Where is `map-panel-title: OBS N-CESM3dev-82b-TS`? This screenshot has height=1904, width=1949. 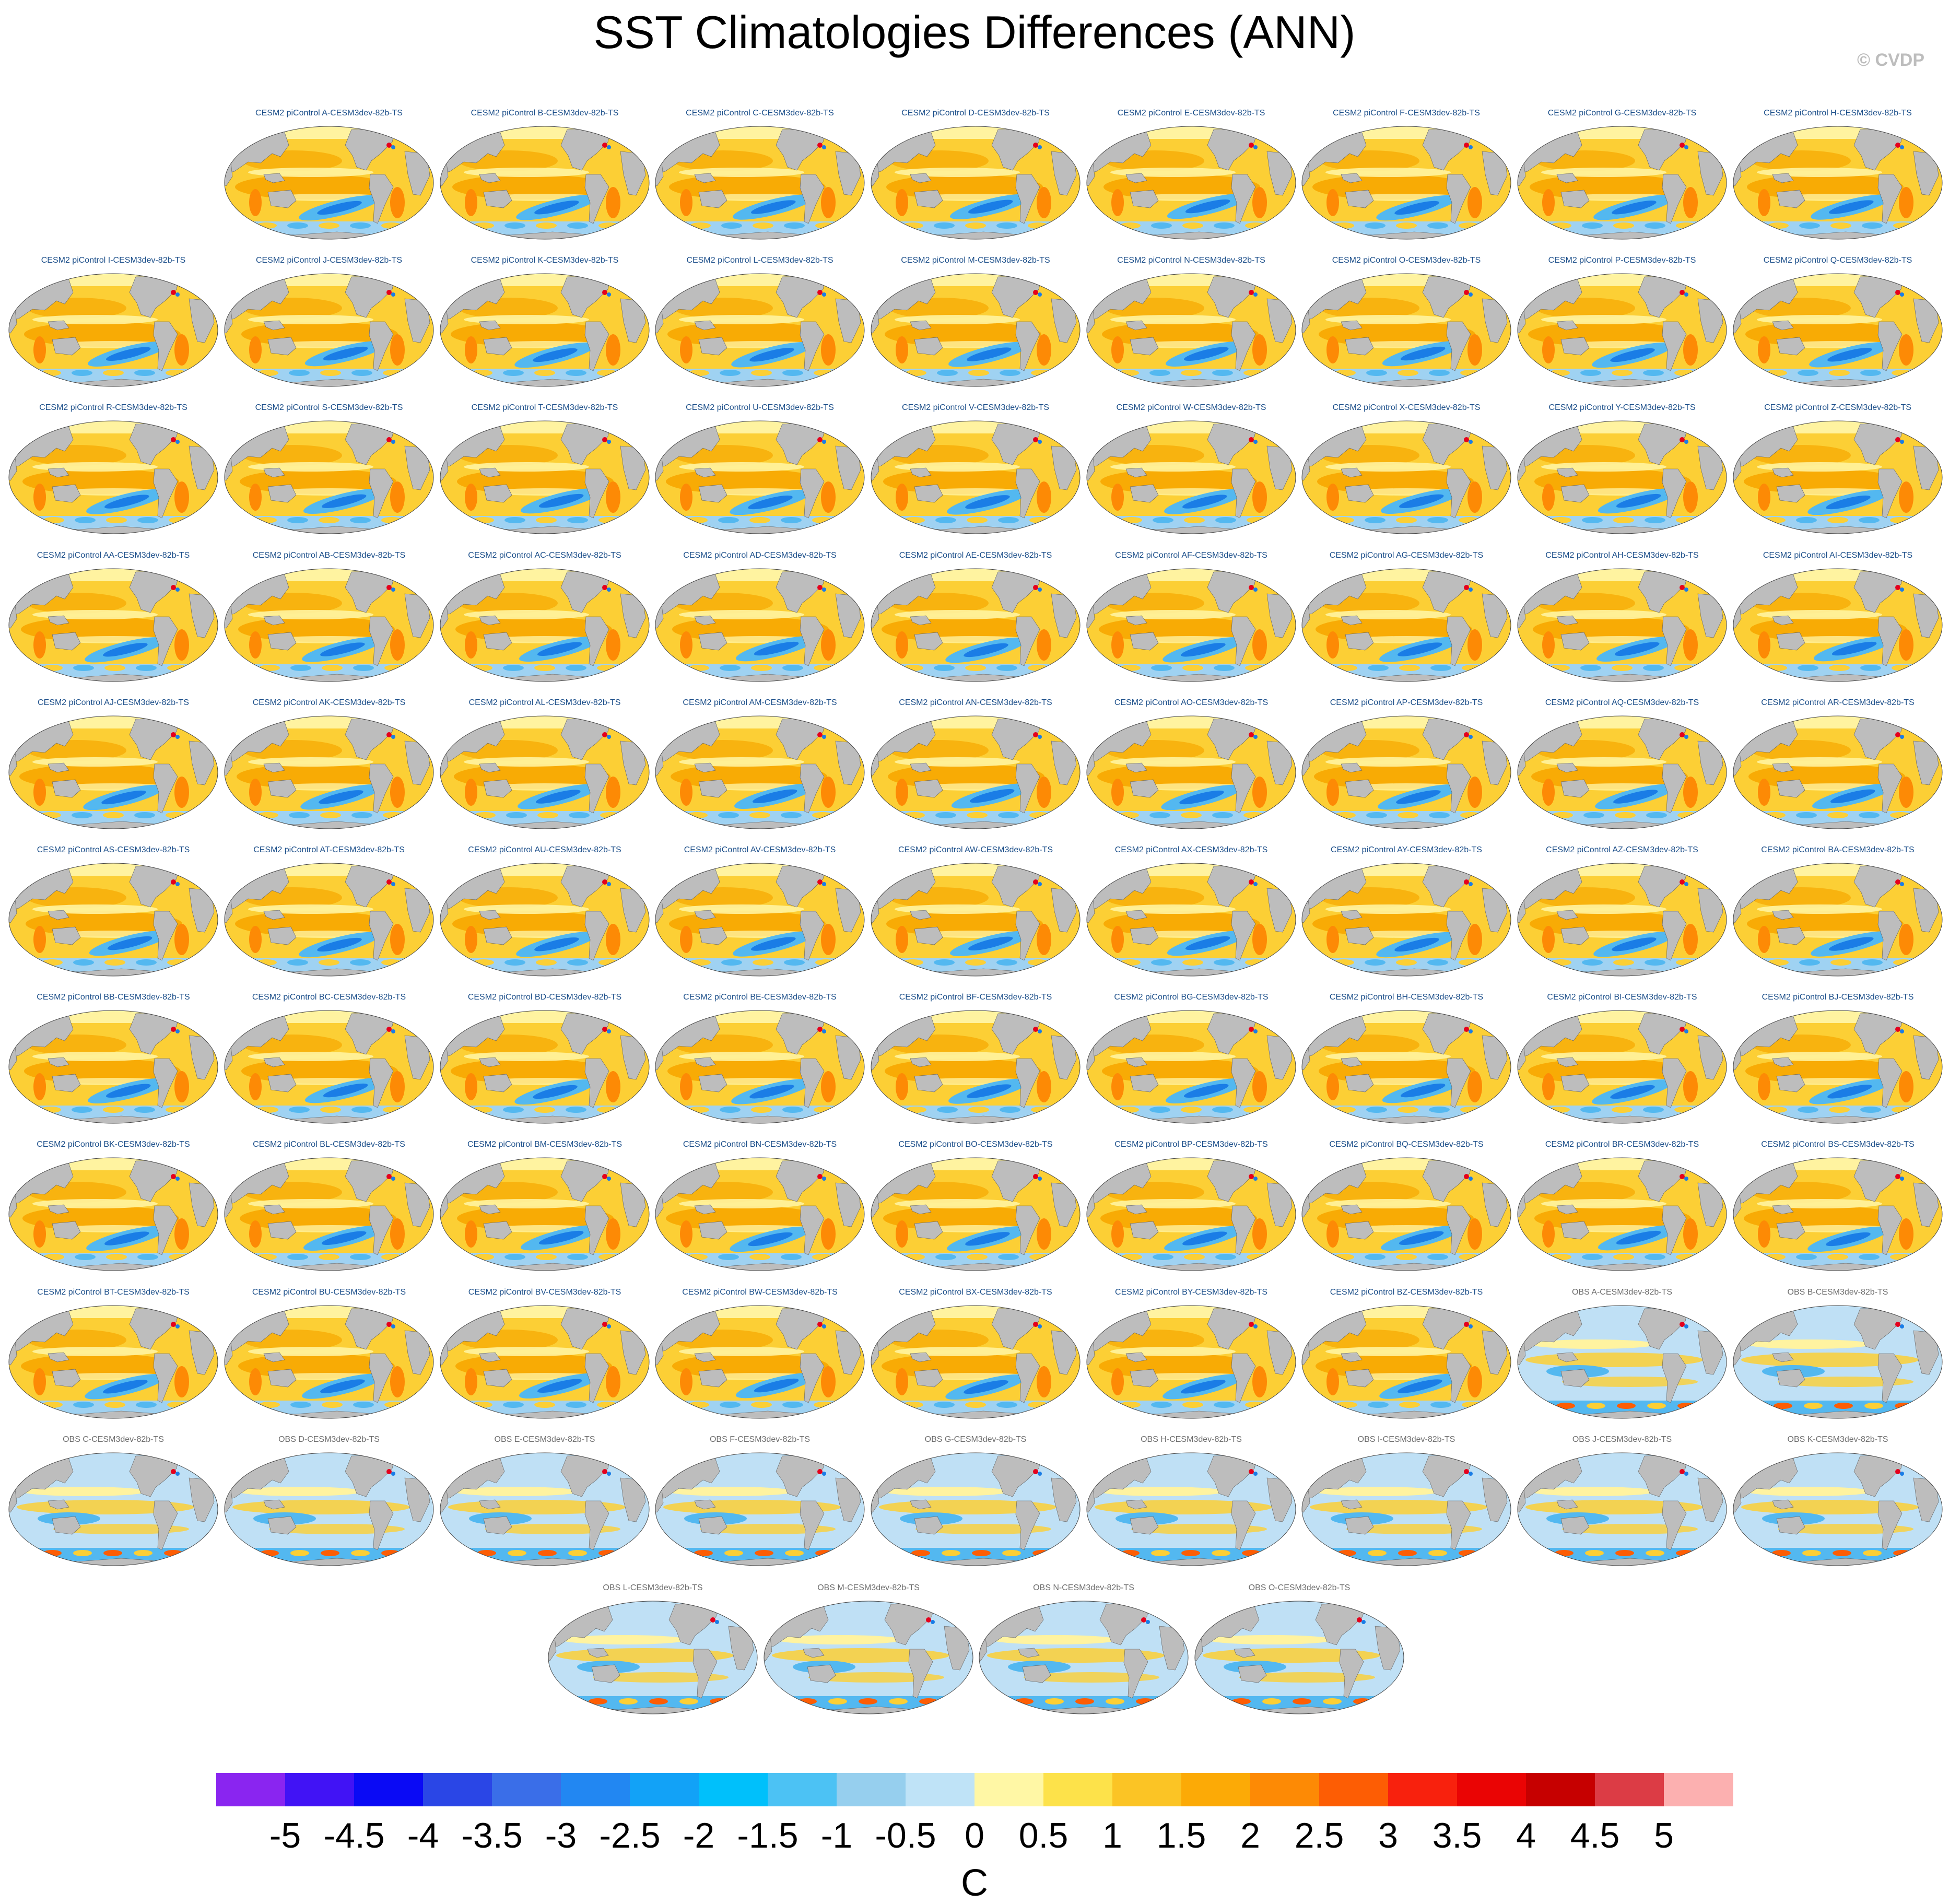
map-panel-title: OBS N-CESM3dev-82b-TS is located at coordinates (1083, 1587).